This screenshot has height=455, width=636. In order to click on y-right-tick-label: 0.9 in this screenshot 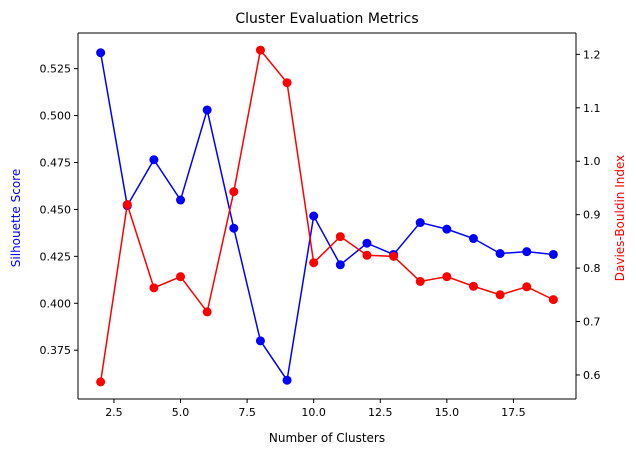, I will do `click(592, 215)`.